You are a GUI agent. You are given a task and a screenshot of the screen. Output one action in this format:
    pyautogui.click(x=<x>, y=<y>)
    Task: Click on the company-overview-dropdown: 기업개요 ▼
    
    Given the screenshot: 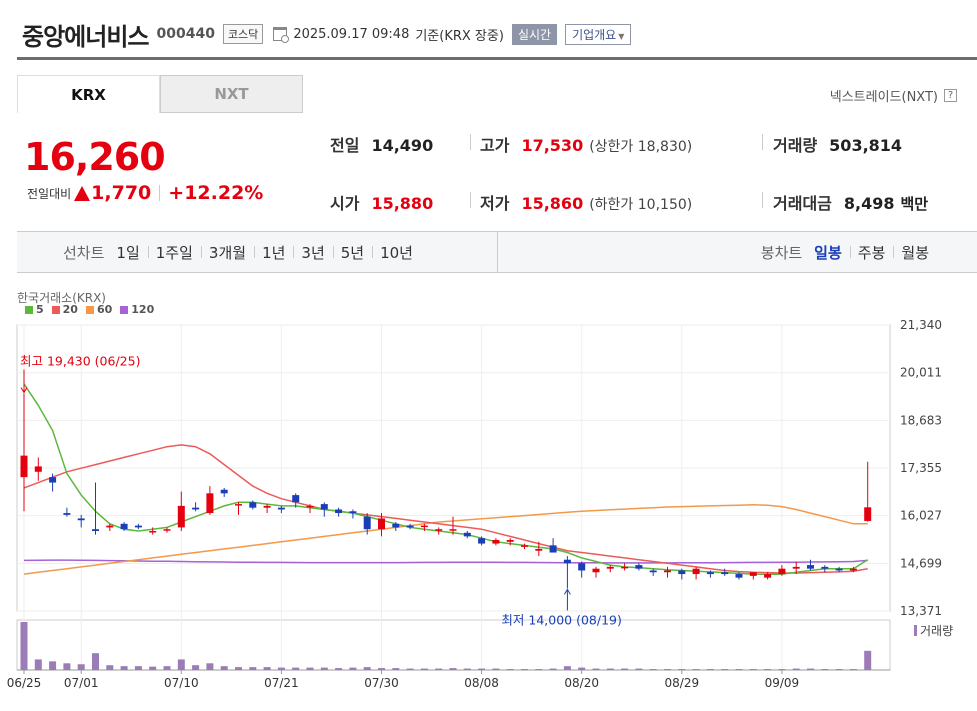 What is the action you would take?
    pyautogui.click(x=598, y=34)
    